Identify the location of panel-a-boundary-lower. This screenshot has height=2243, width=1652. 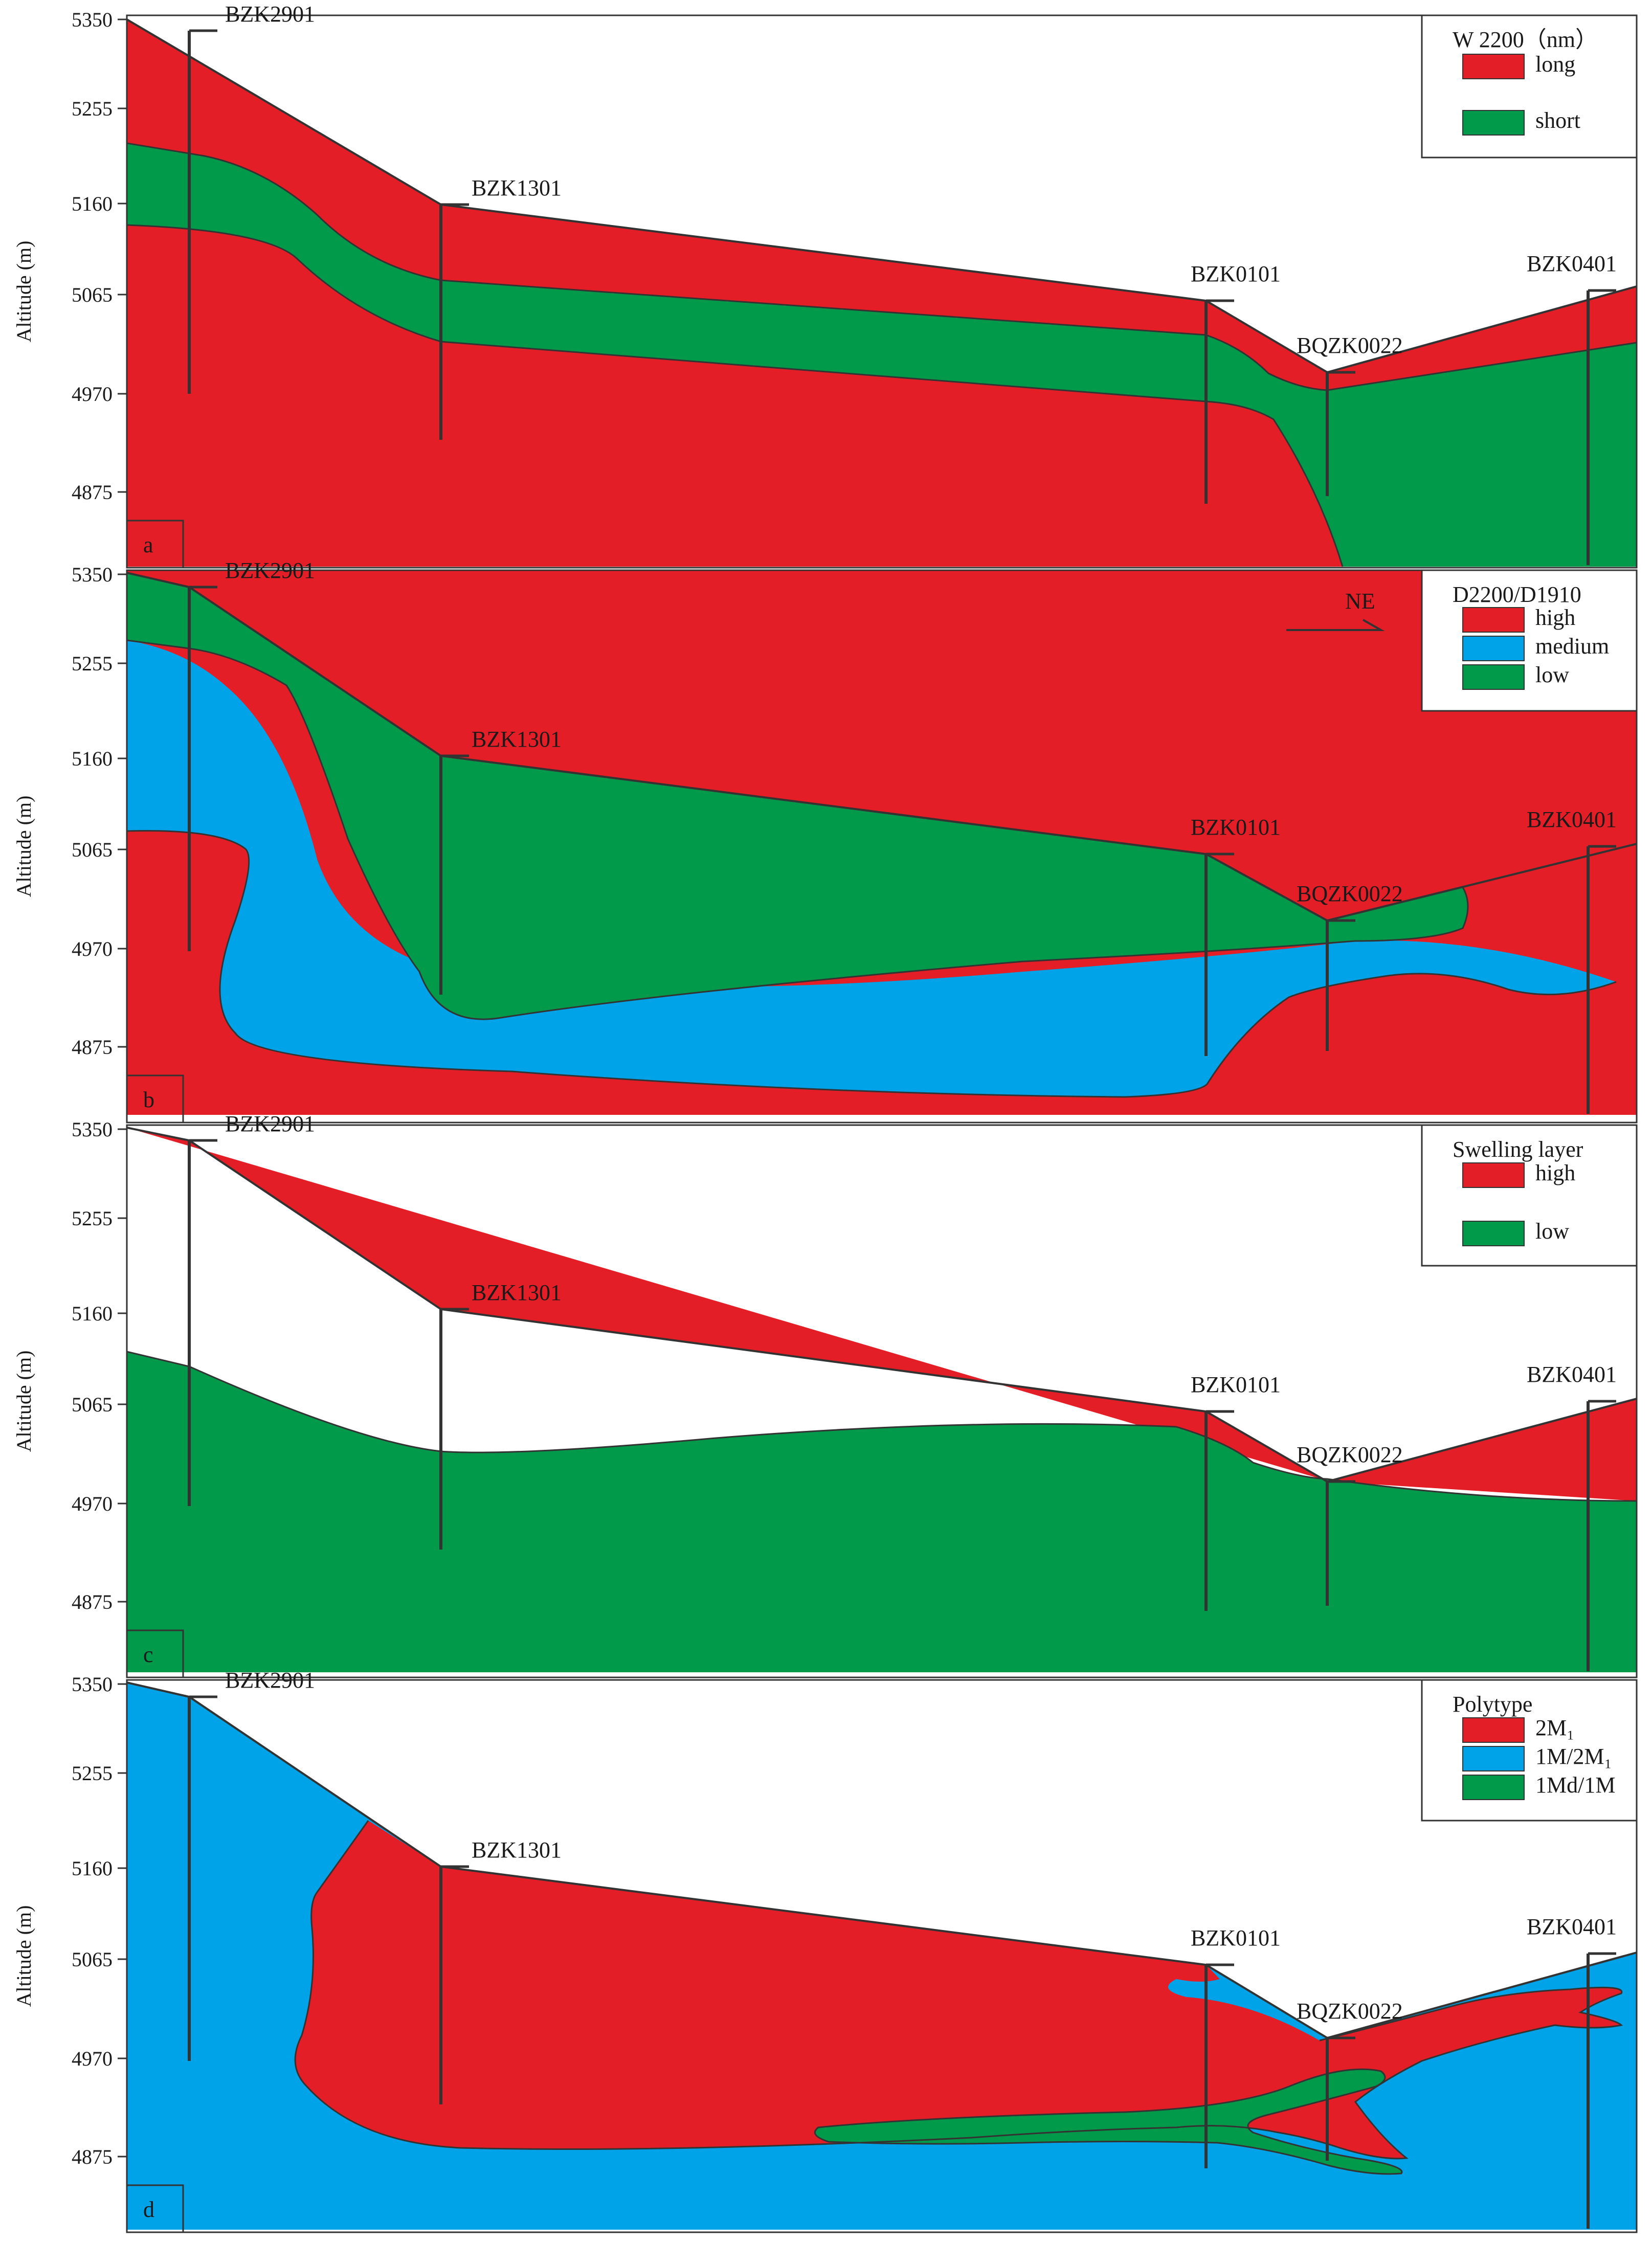
(735, 395).